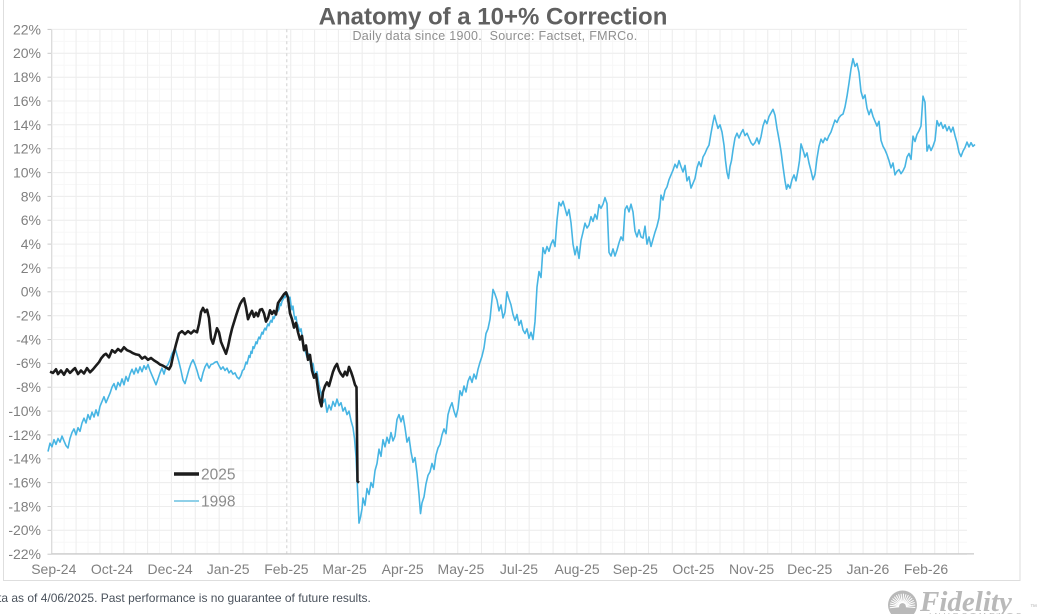  I want to click on svg-text: -14%, so click(24, 459).